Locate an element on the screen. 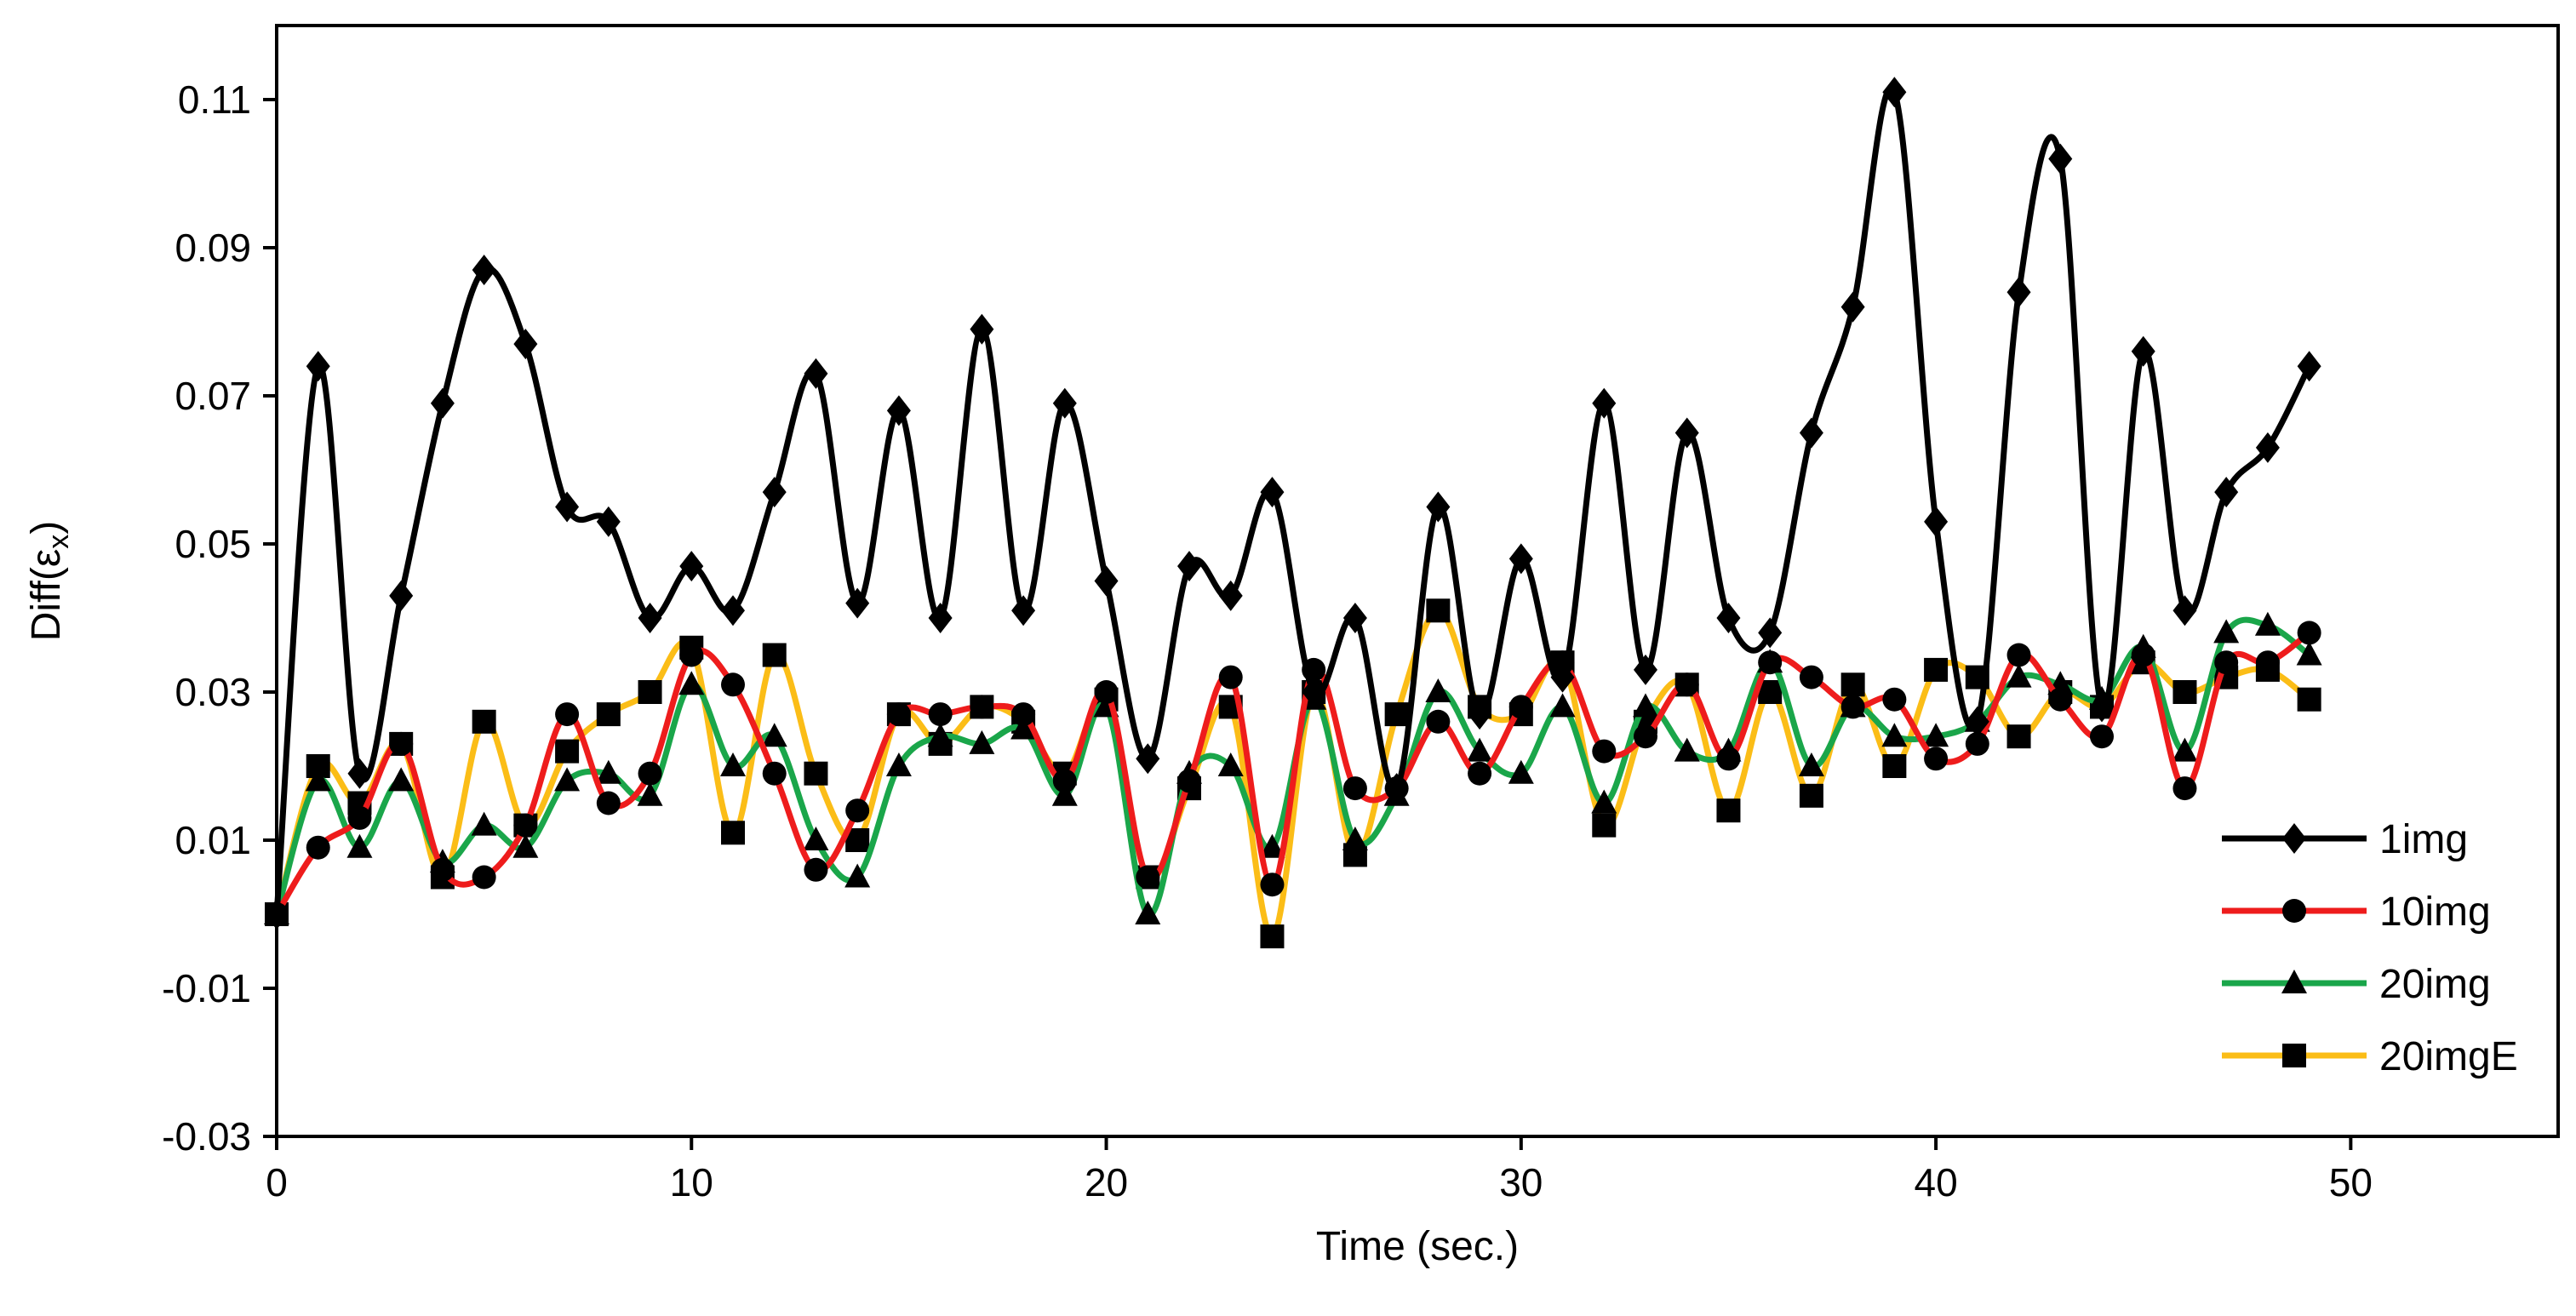 This screenshot has width=2576, height=1316. y-axis-title-suffix: ) is located at coordinates (47, 528).